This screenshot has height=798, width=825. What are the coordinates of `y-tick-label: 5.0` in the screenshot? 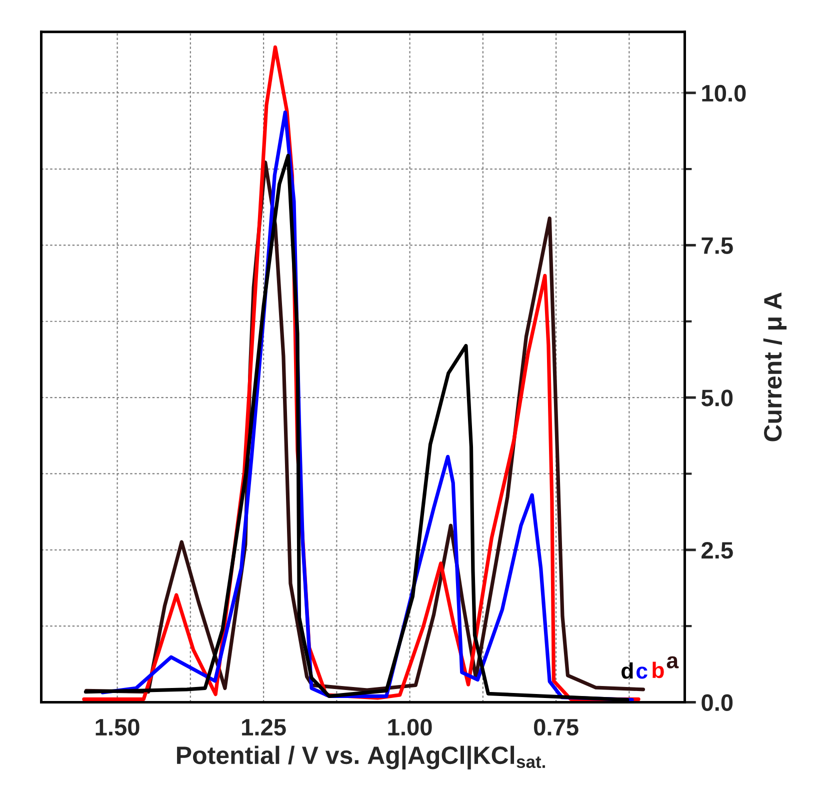 It's located at (717, 398).